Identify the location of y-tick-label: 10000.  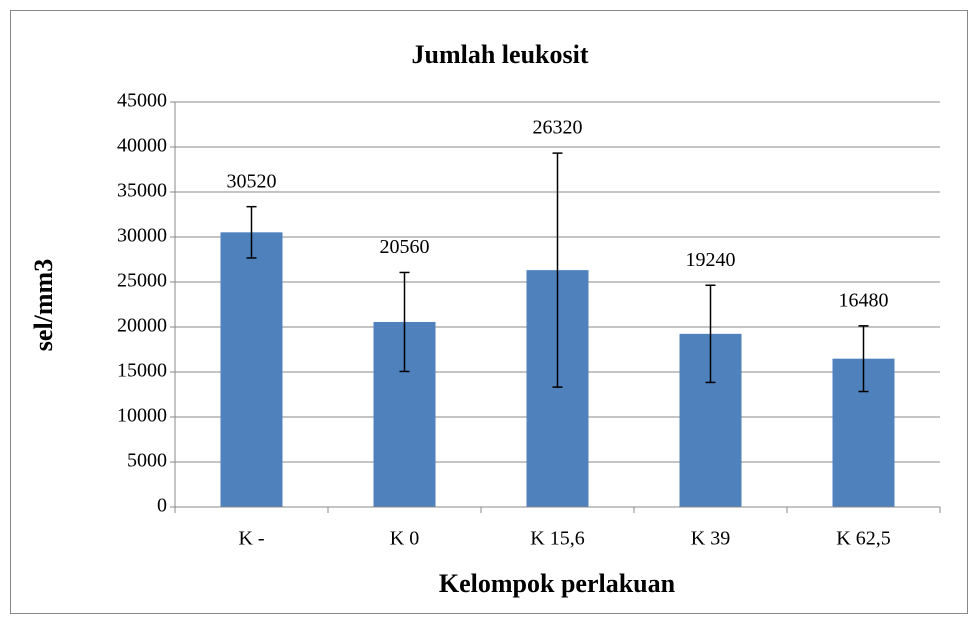
(142, 416).